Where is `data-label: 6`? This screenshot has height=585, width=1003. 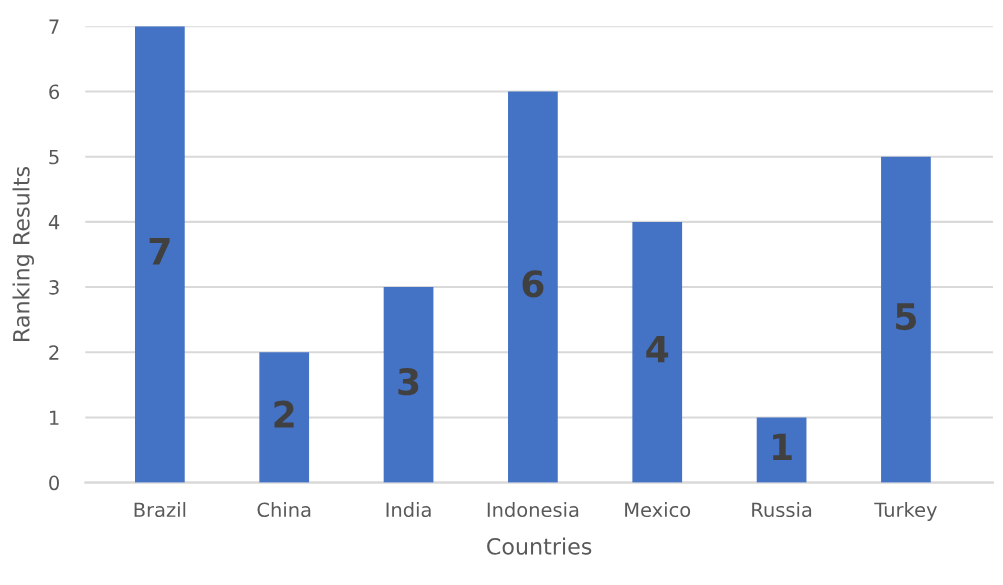
data-label: 6 is located at coordinates (533, 284).